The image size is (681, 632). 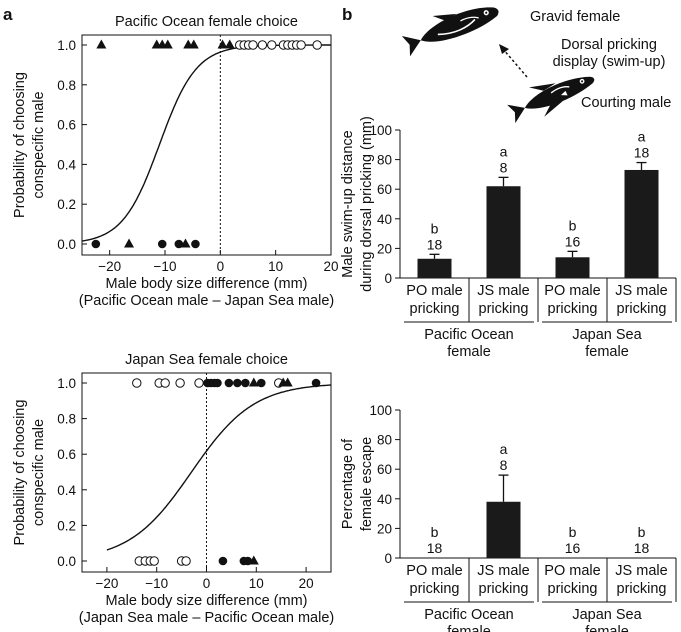 I want to click on y-tick-label: 40, so click(x=384, y=499).